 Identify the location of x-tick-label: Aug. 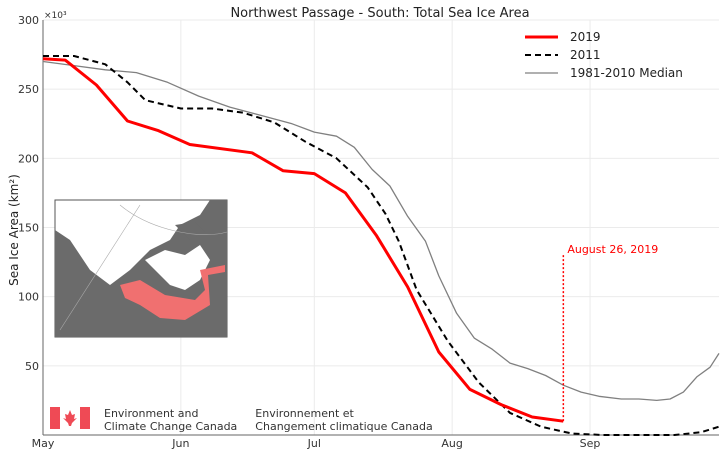
(451, 443).